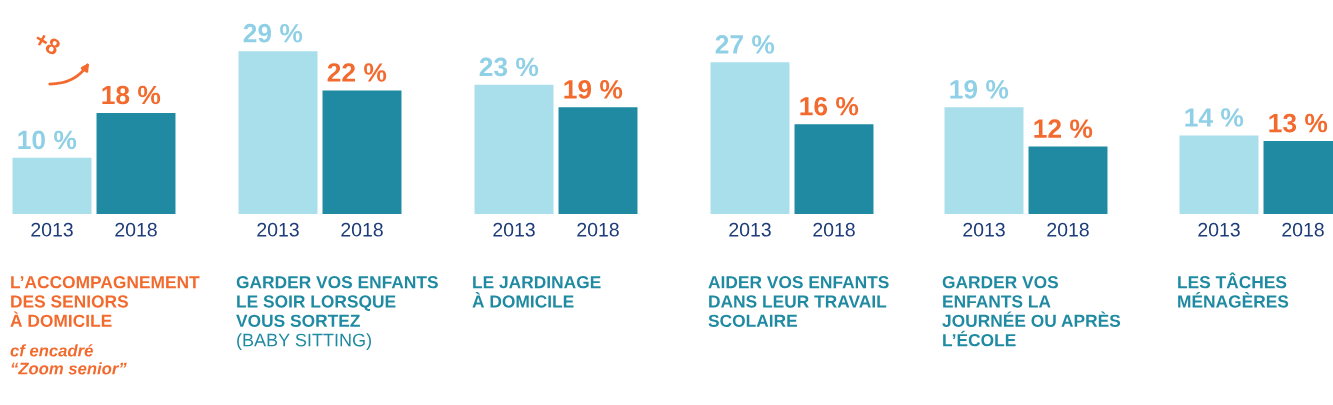 The height and width of the screenshot is (405, 1333). What do you see at coordinates (304, 341) in the screenshot?
I see `text: (BABY SITTING)` at bounding box center [304, 341].